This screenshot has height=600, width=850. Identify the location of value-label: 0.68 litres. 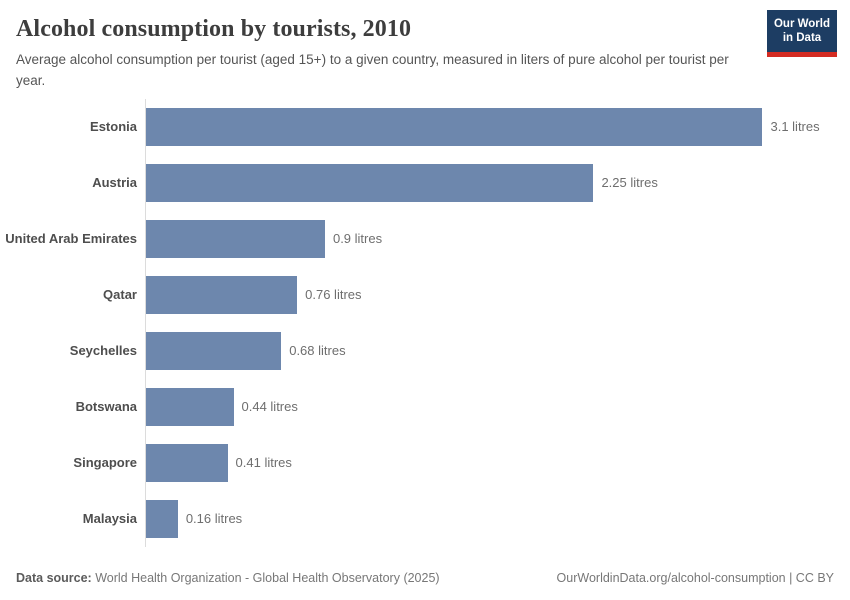
(317, 351).